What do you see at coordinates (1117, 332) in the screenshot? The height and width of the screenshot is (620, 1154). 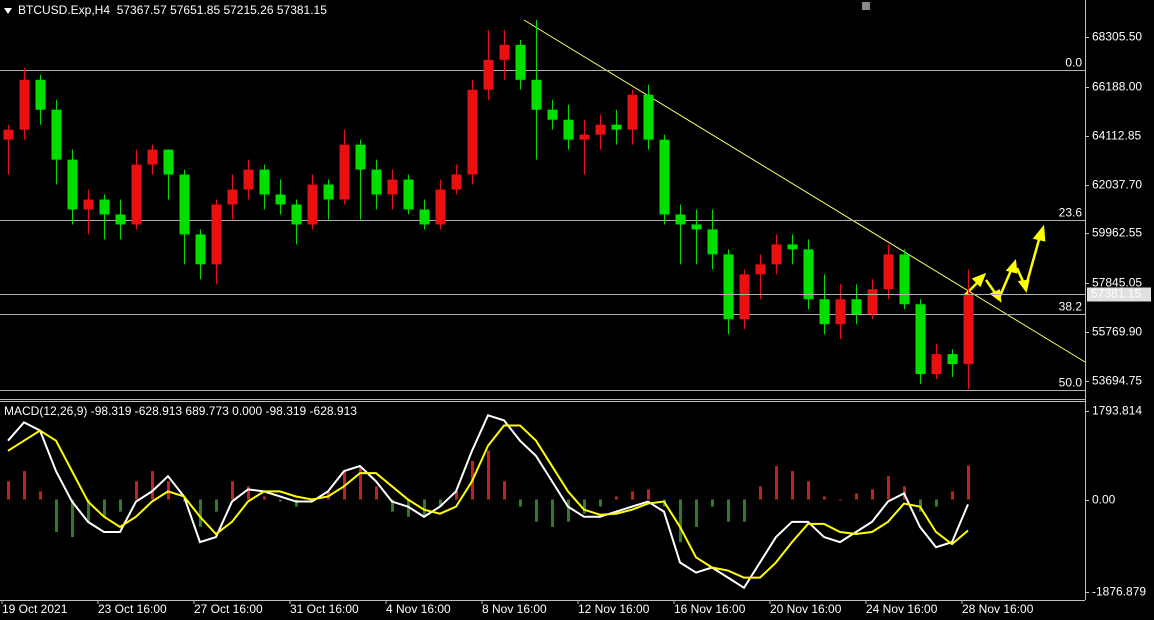 I see `y-tick-label: 55769.90` at bounding box center [1117, 332].